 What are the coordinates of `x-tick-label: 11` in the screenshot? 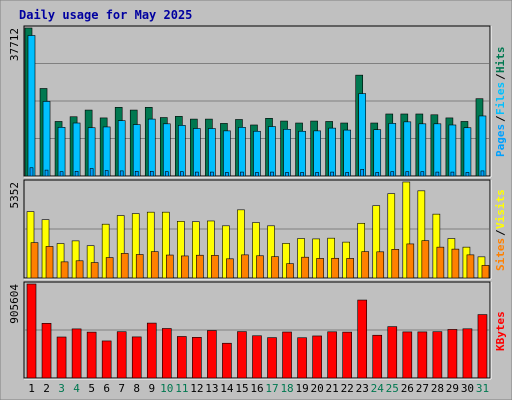 It's located at (181, 388).